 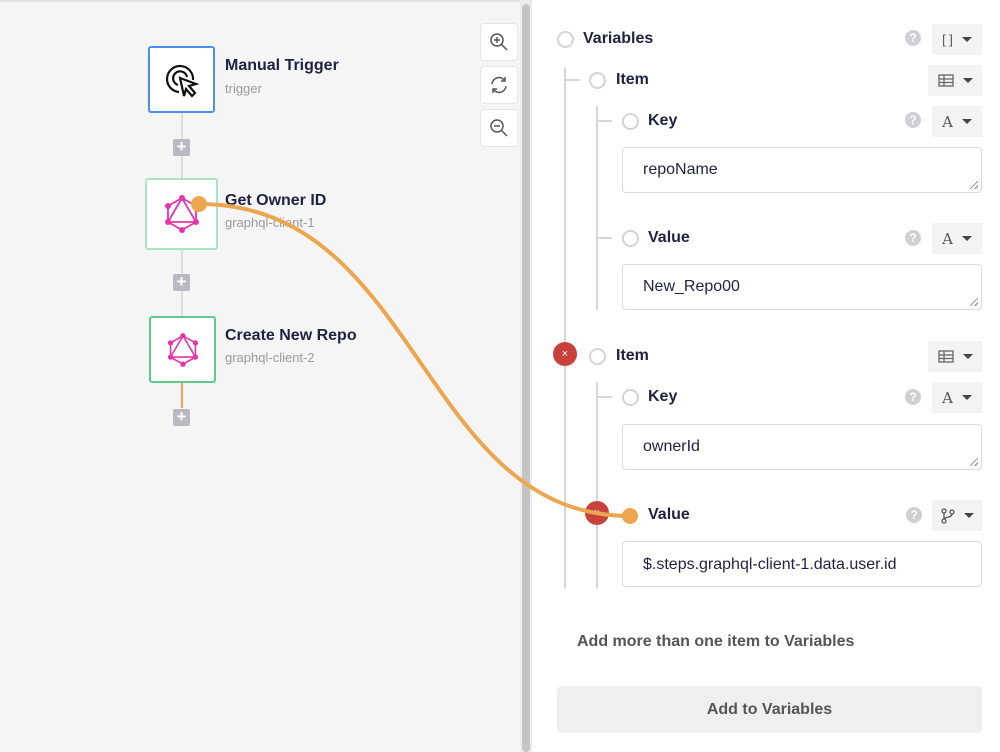 I want to click on connection-end-handle, so click(x=630, y=516).